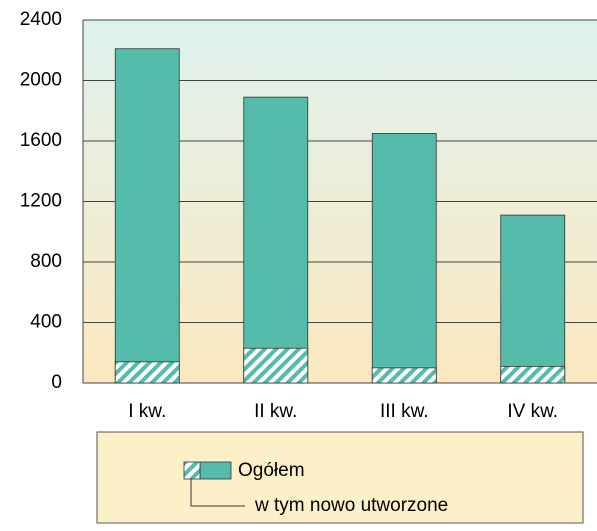 The image size is (597, 531). Describe the element at coordinates (41, 201) in the screenshot. I see `y-tick-label: 1200` at that location.